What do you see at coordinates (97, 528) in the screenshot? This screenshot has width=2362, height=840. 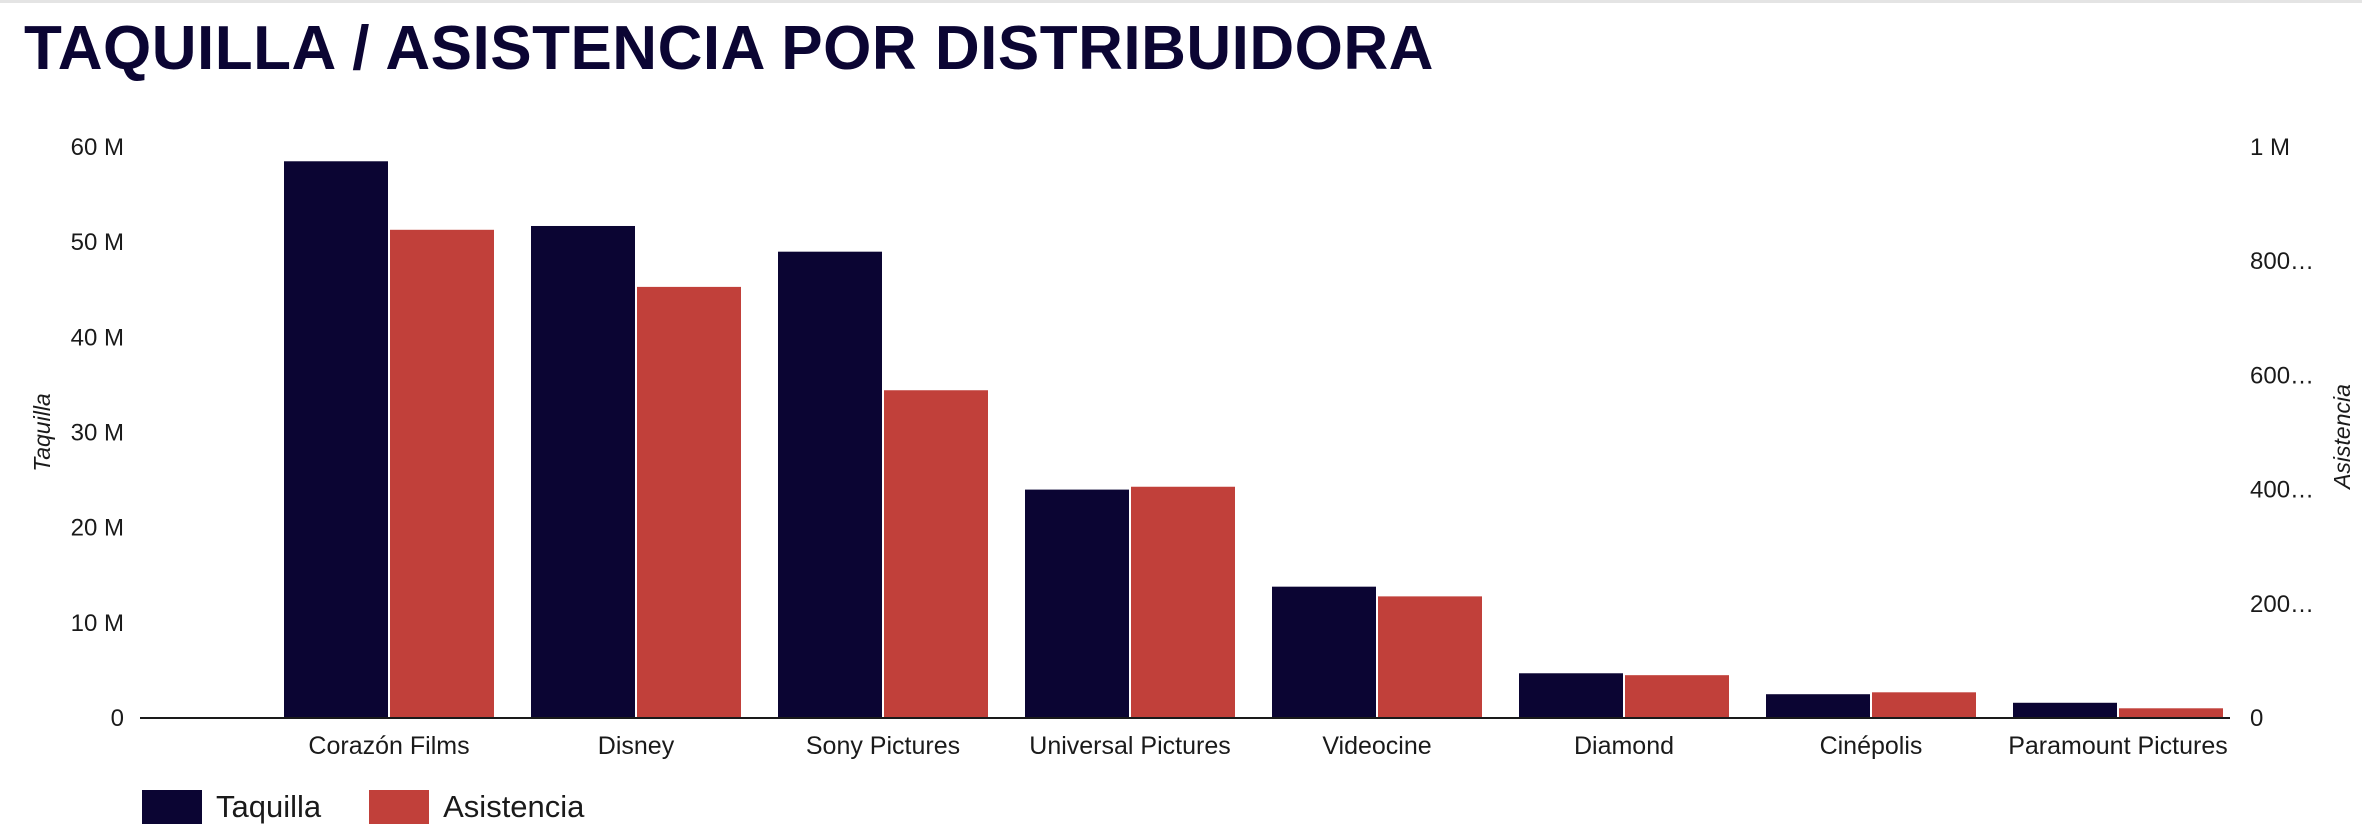 I see `y-tick-left: 20 M` at bounding box center [97, 528].